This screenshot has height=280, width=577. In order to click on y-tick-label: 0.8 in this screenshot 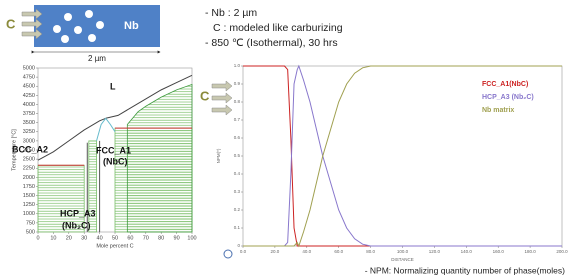, I will do `click(237, 101)`.